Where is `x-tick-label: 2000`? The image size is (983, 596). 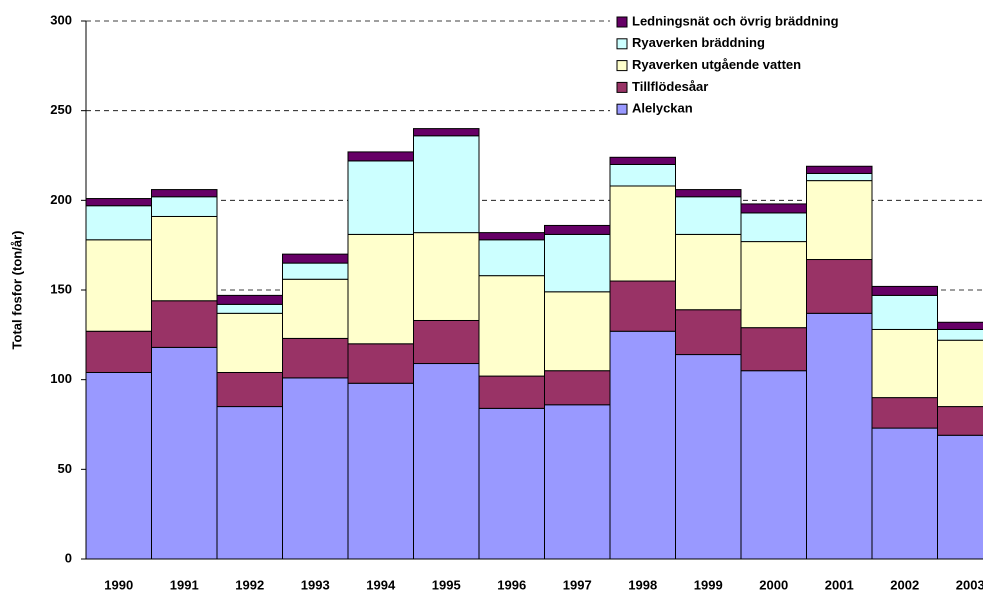 x-tick-label: 2000 is located at coordinates (773, 584).